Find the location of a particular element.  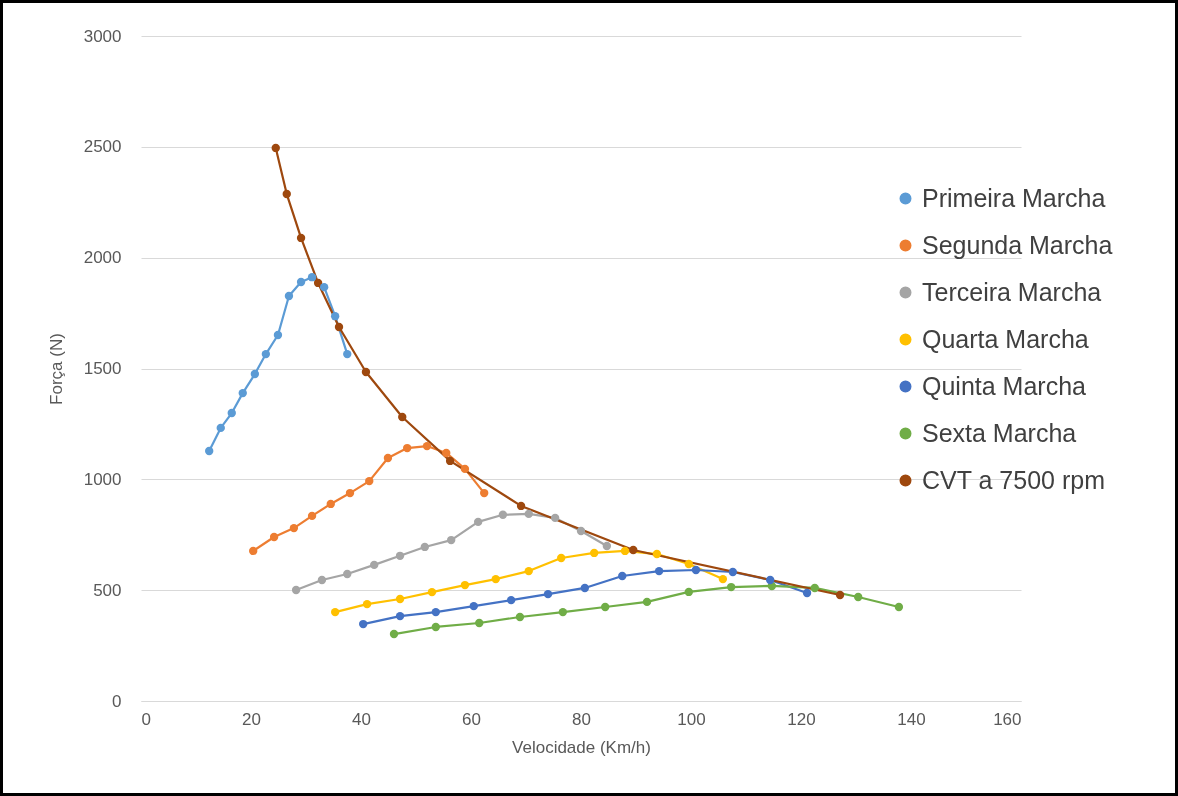

y-tick-label: 3000 is located at coordinates (102, 36).